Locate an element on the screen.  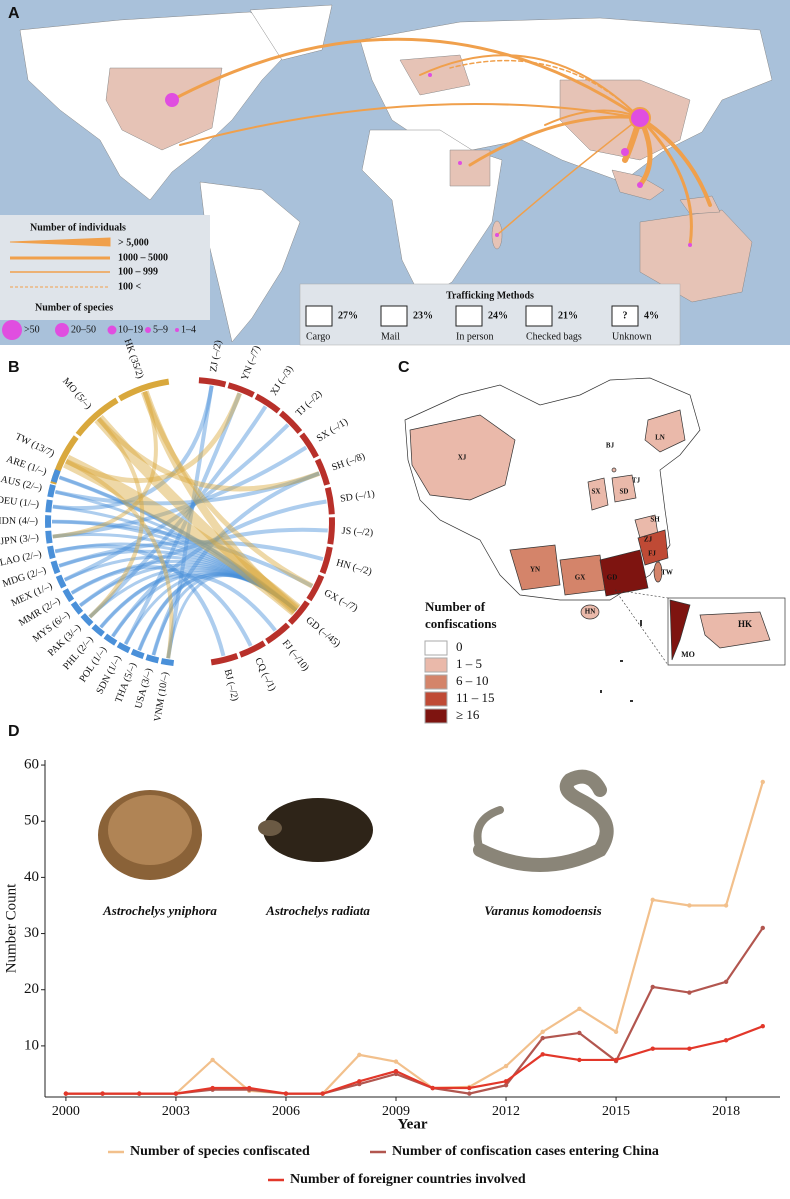
province-label: HN is located at coordinates (590, 612).